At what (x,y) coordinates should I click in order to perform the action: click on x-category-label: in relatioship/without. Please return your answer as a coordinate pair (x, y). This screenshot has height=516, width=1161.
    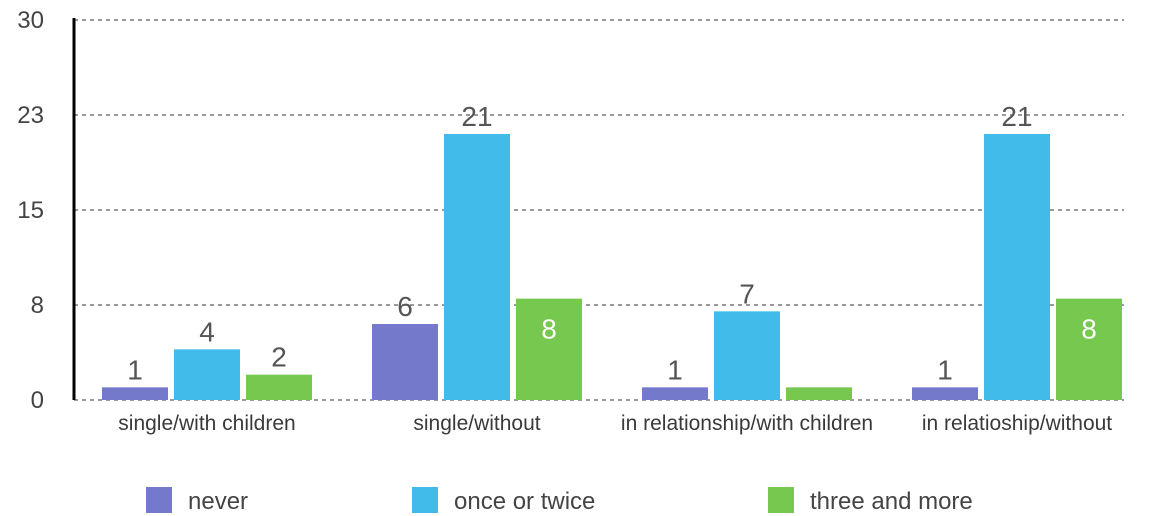
    Looking at the image, I should click on (1017, 423).